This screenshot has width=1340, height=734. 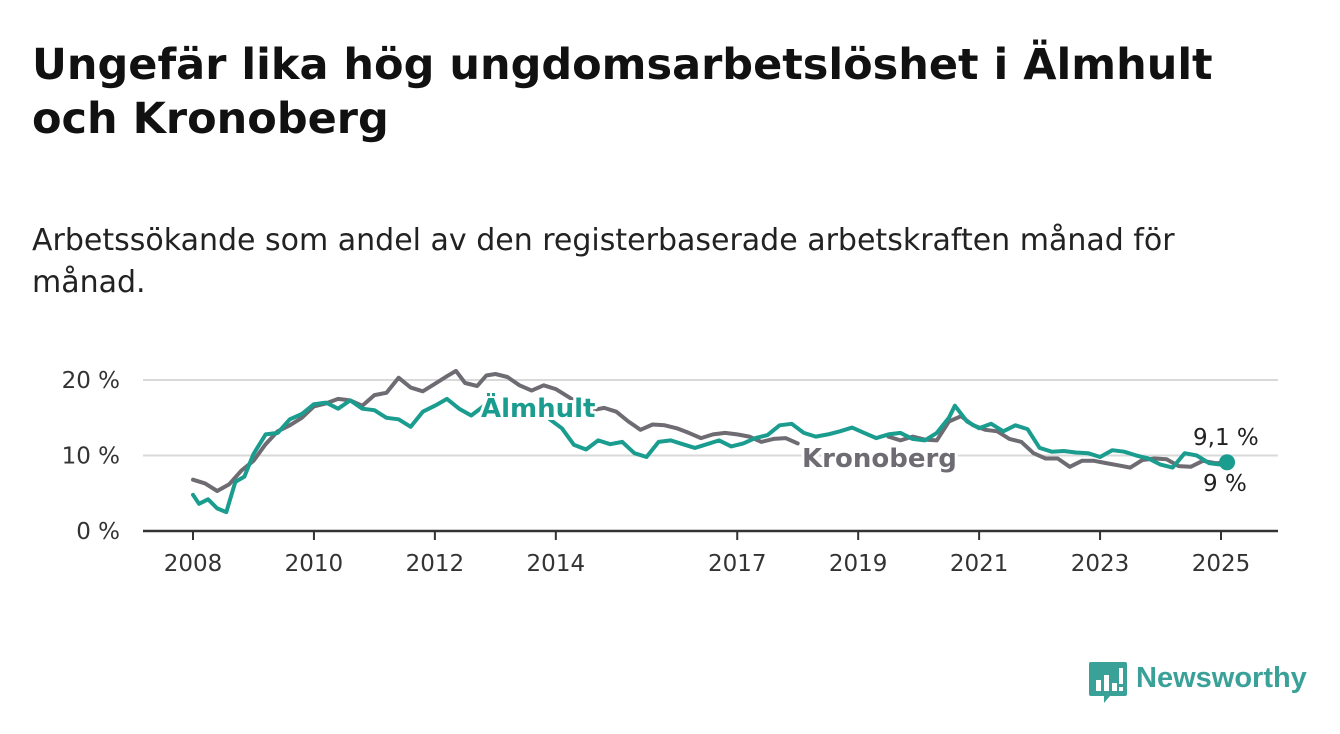 What do you see at coordinates (1221, 678) in the screenshot?
I see `brand-name: Newsworthy` at bounding box center [1221, 678].